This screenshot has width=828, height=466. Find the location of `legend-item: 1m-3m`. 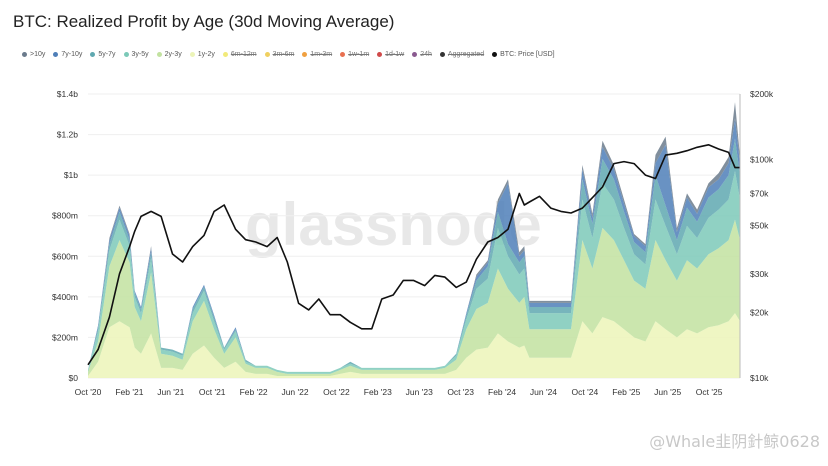

legend-item: 1m-3m is located at coordinates (317, 54).